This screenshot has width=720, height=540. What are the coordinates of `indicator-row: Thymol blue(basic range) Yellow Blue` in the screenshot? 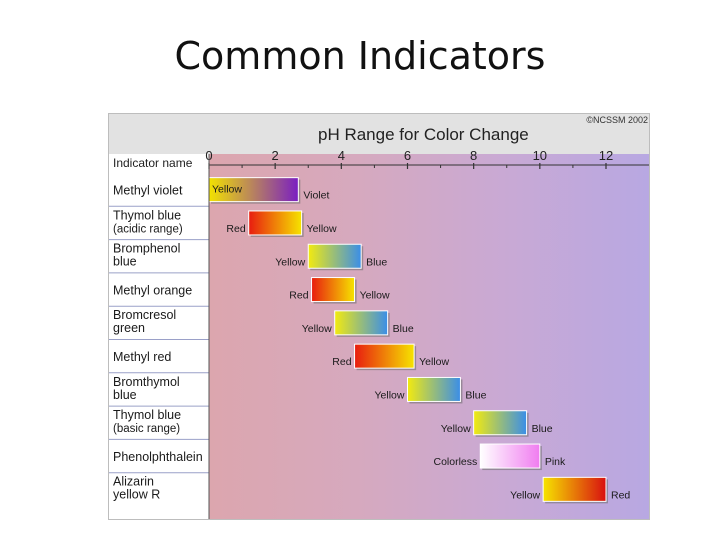 It's located at (331, 421).